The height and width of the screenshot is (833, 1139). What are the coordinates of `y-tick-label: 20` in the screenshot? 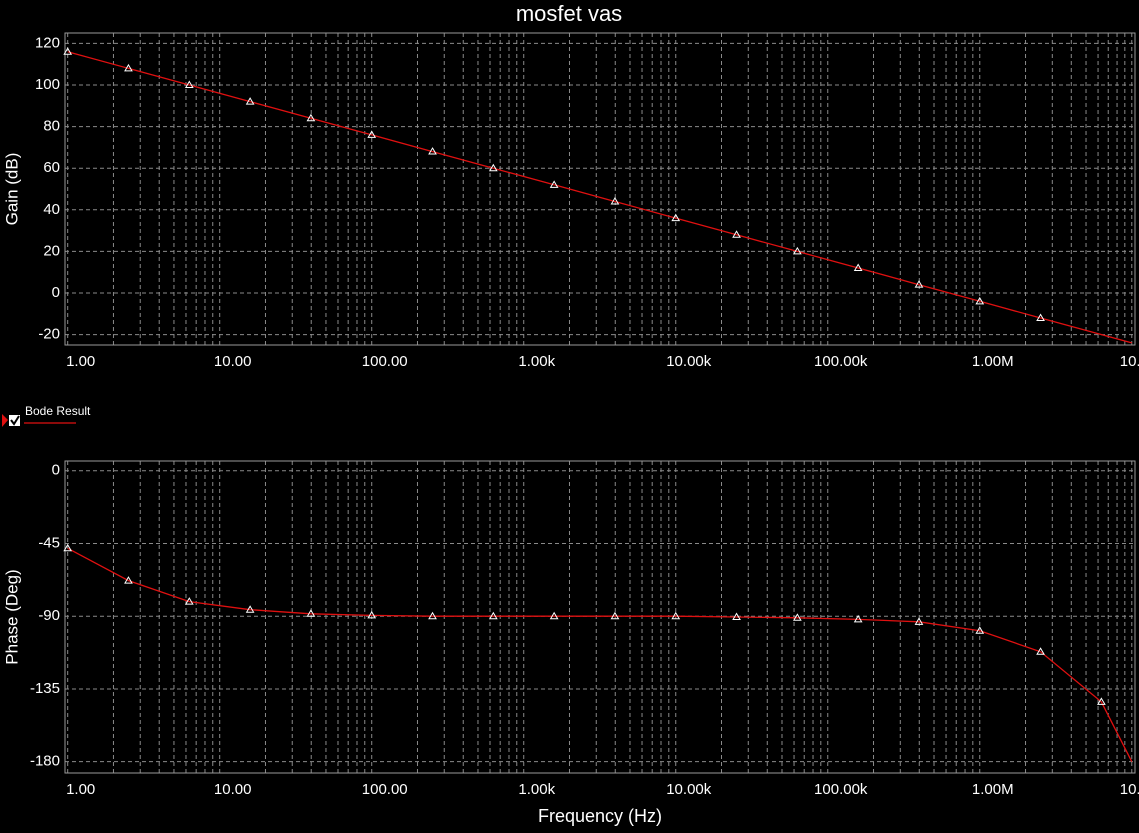 It's located at (51, 250).